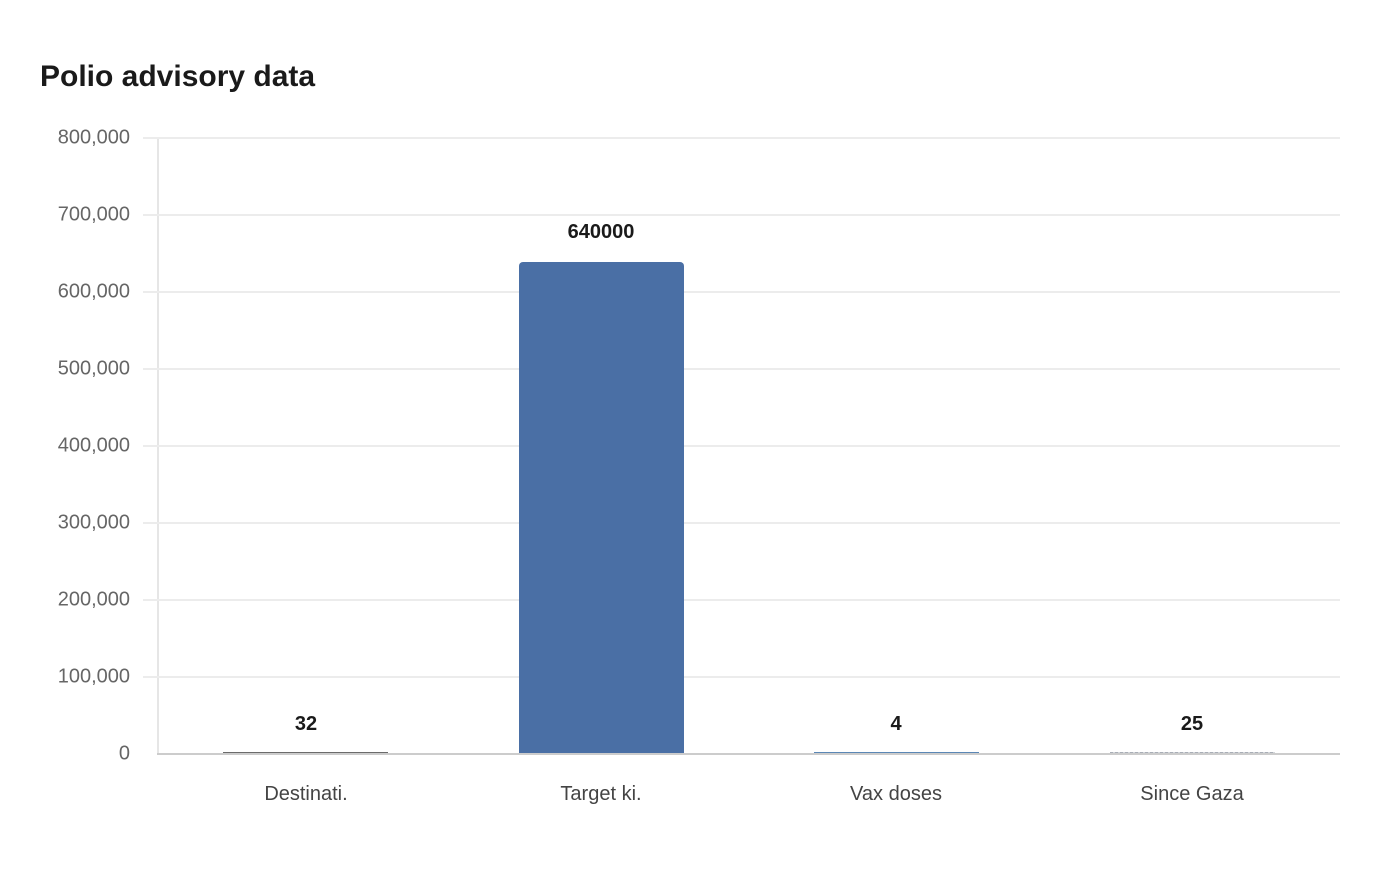 This screenshot has height=880, width=1400. Describe the element at coordinates (93, 137) in the screenshot. I see `y-tick-label: 800,000` at that location.